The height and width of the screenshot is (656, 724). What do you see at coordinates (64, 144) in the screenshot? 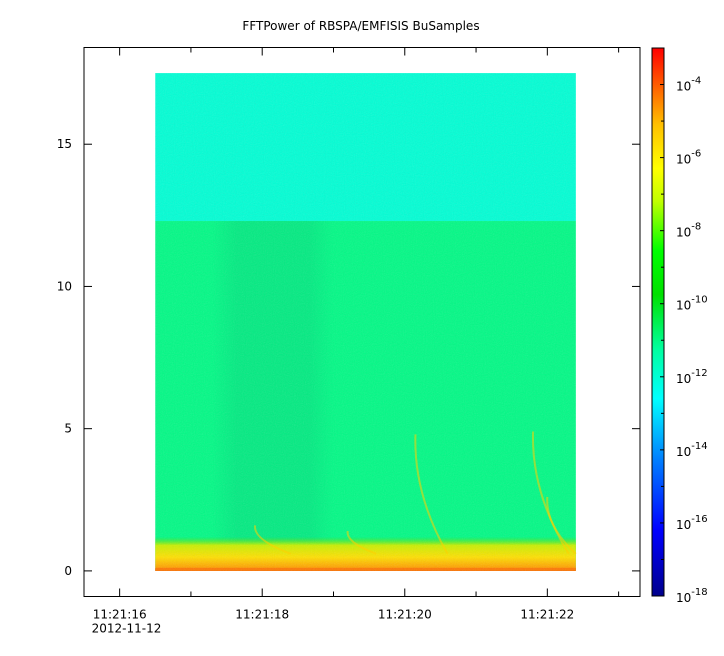
I see `y-tick-label: 15` at bounding box center [64, 144].